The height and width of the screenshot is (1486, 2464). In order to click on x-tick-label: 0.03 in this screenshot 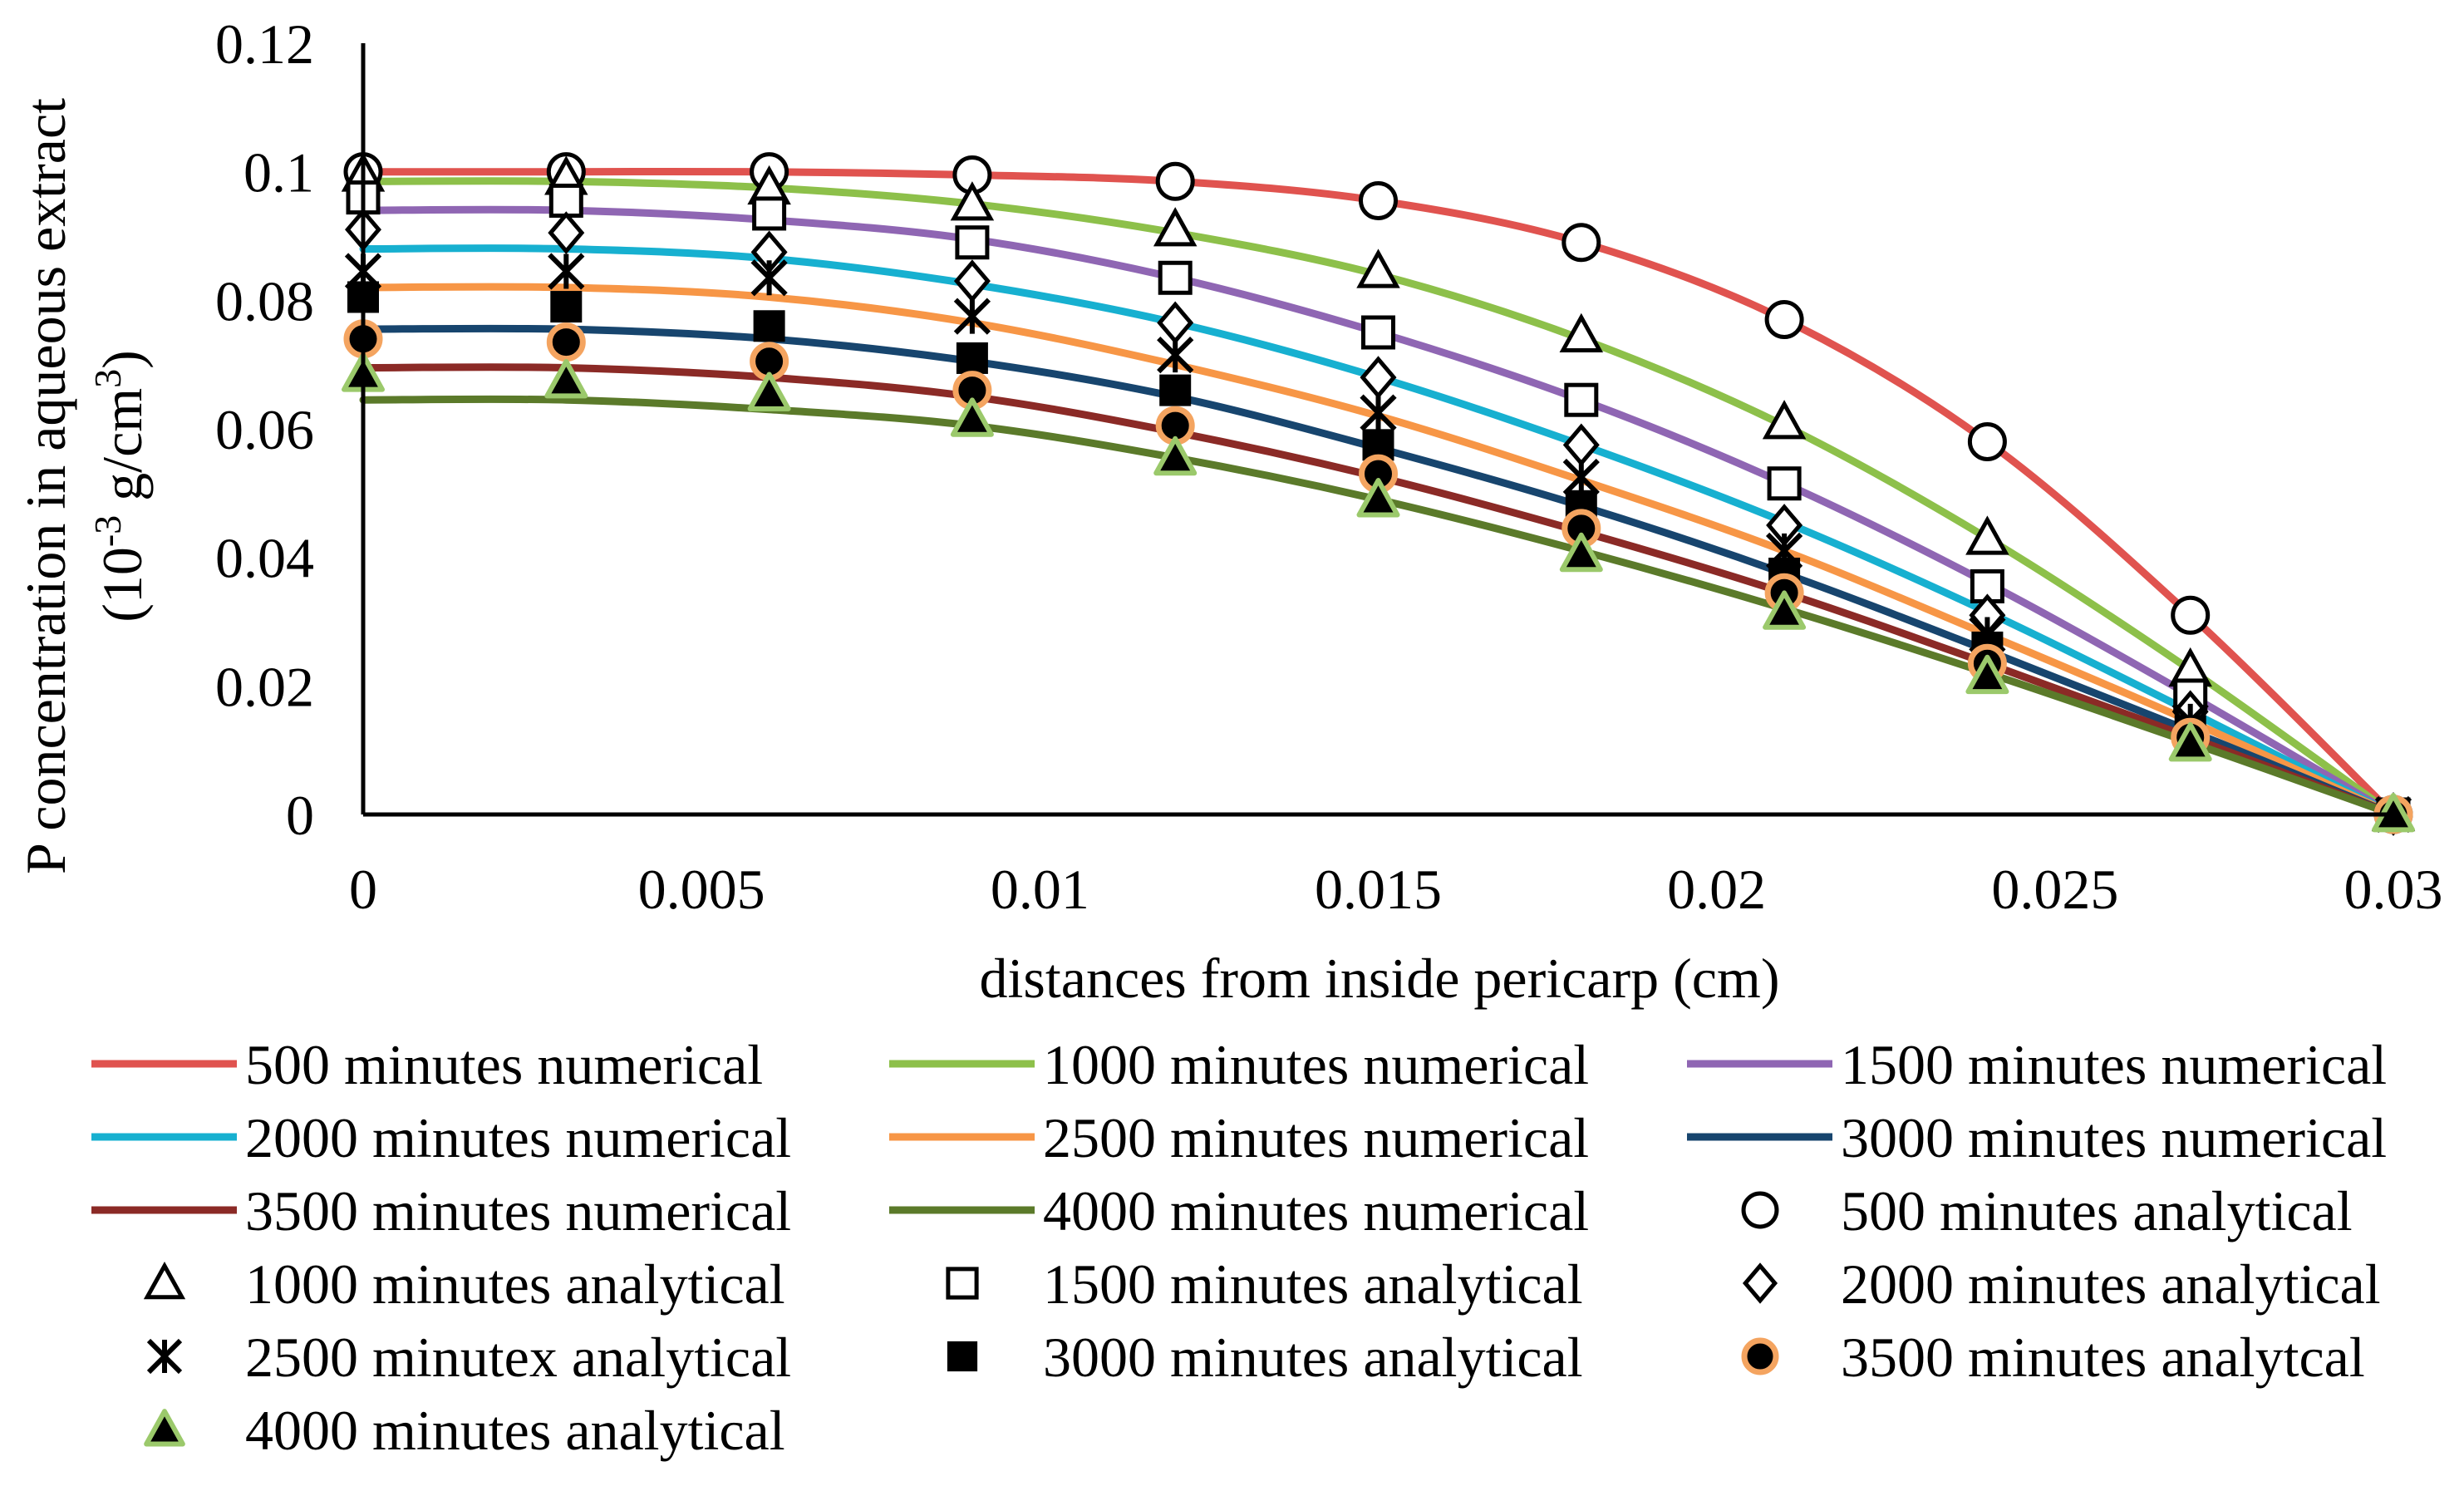, I will do `click(2393, 889)`.